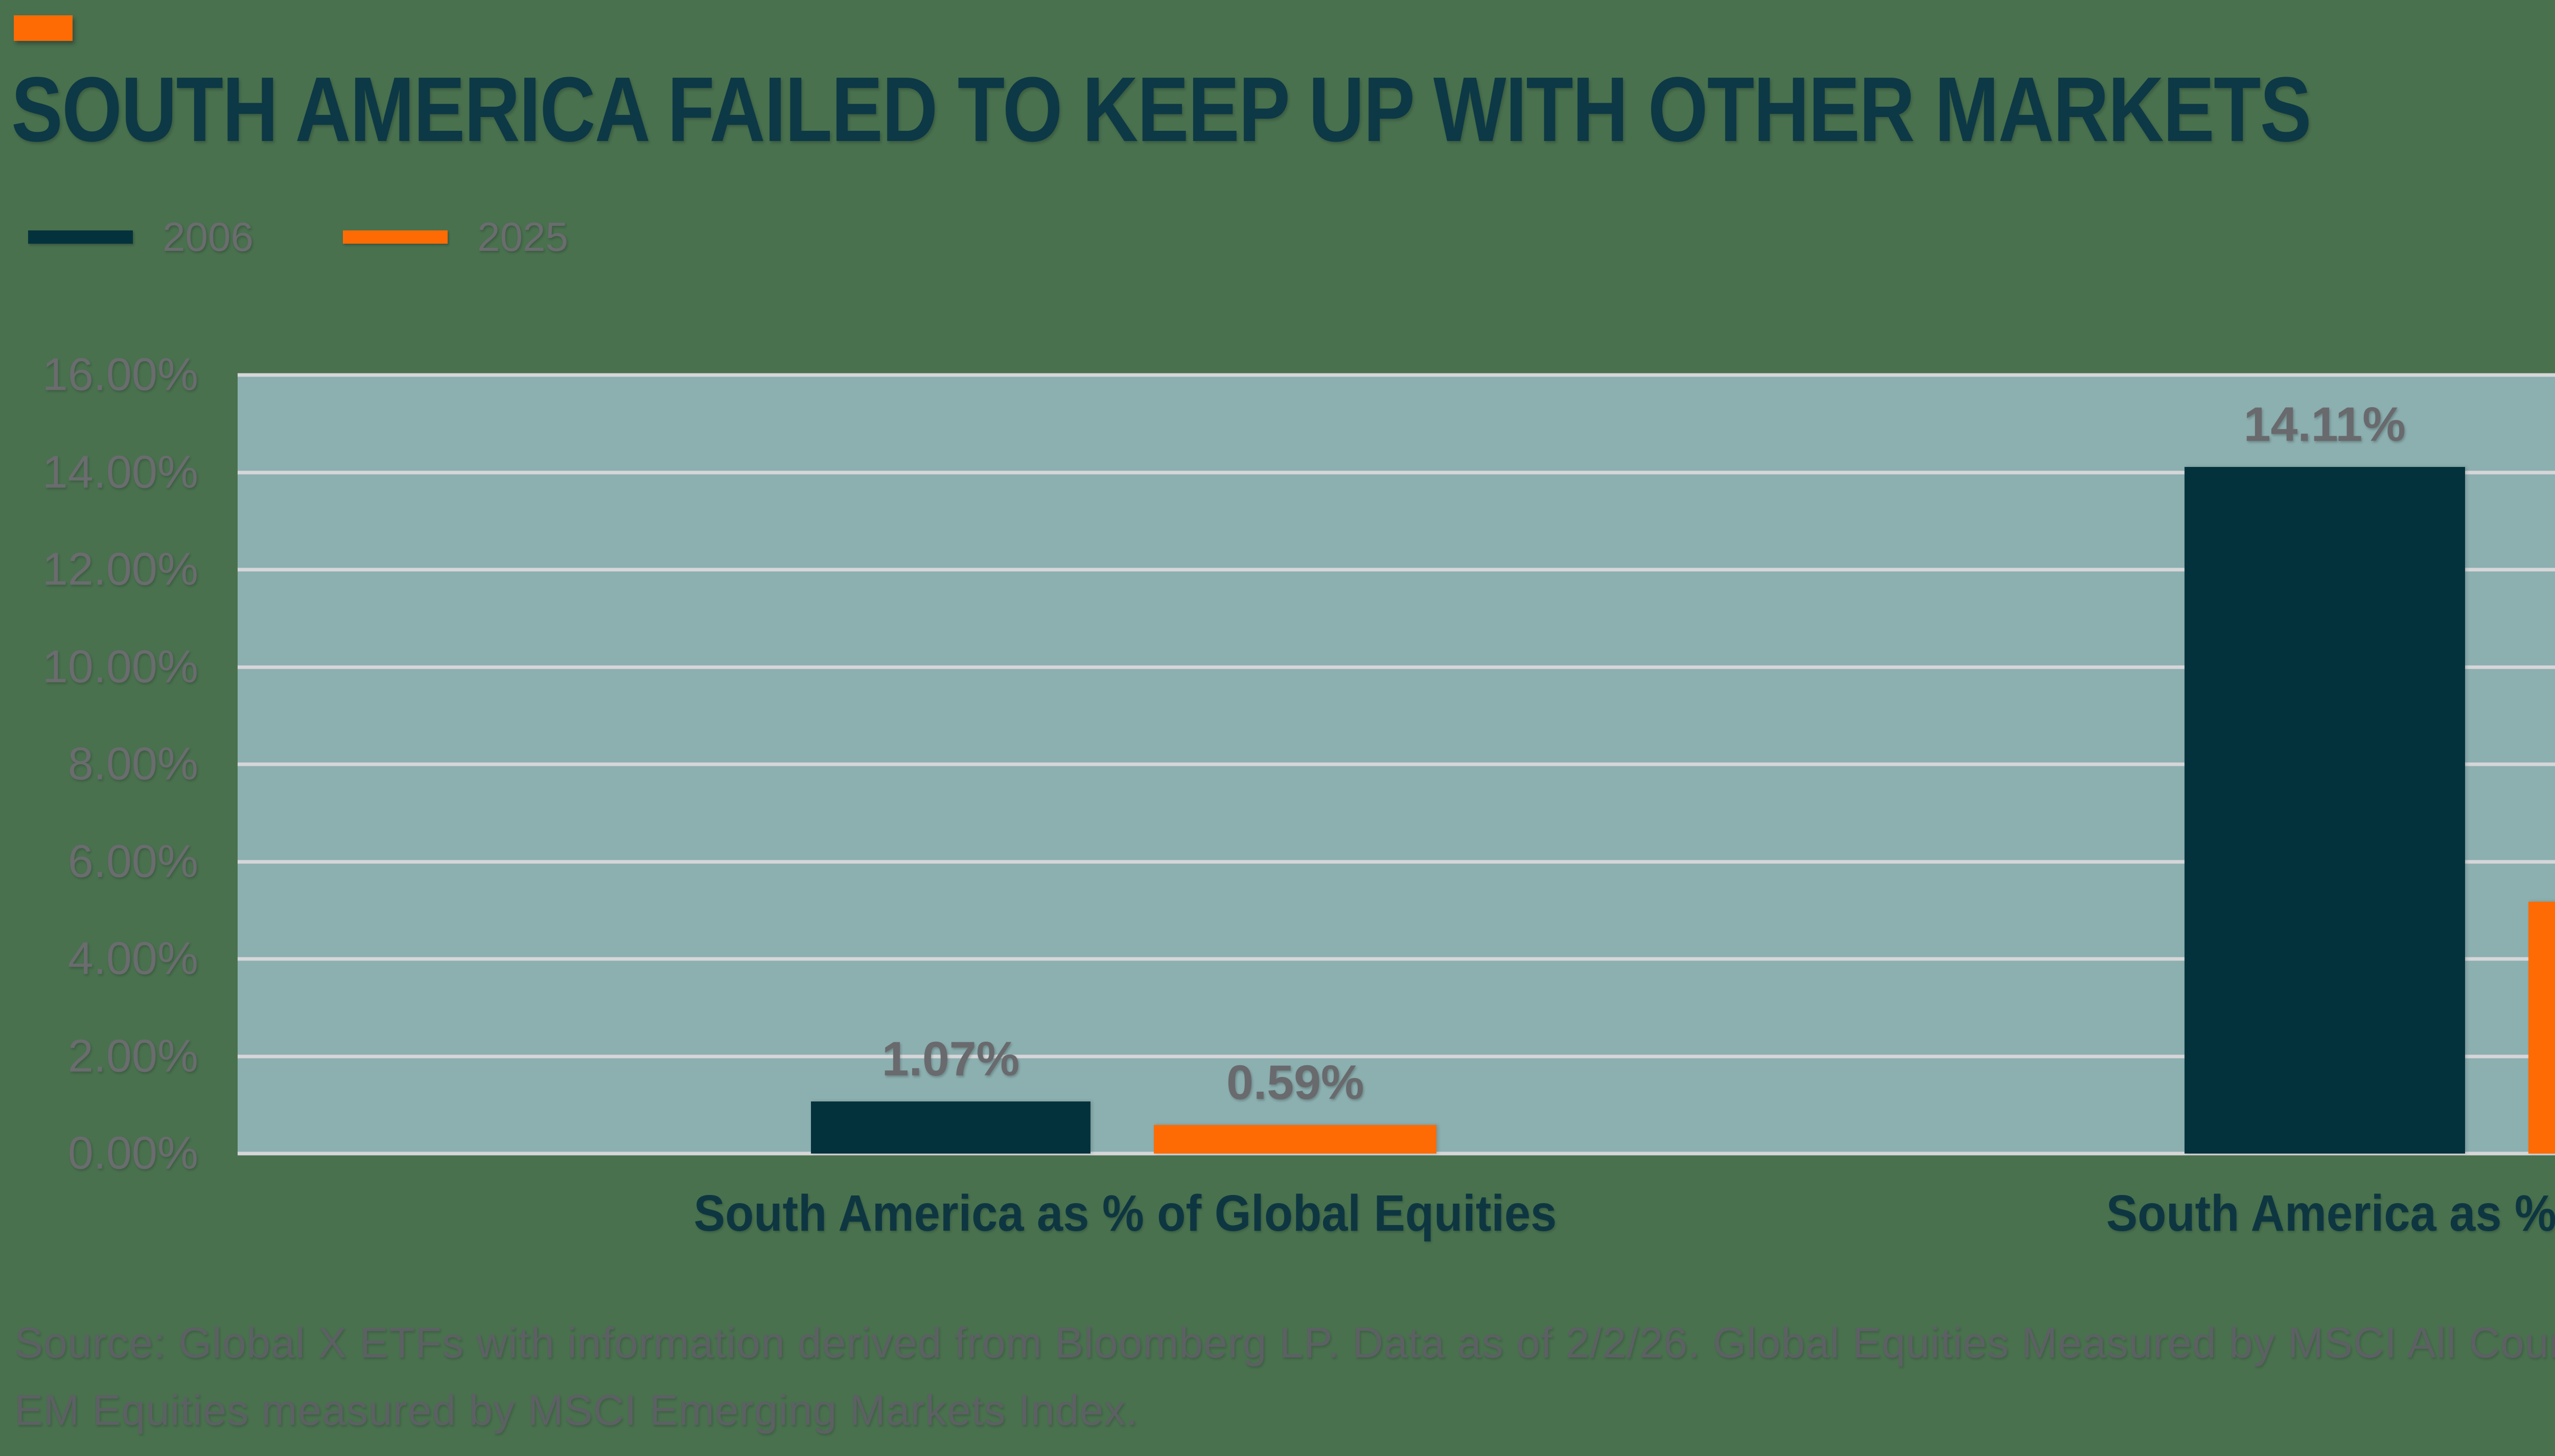 This screenshot has height=1456, width=2555. What do you see at coordinates (2324, 775) in the screenshot?
I see `bar-2006-em-equities: 14.11%` at bounding box center [2324, 775].